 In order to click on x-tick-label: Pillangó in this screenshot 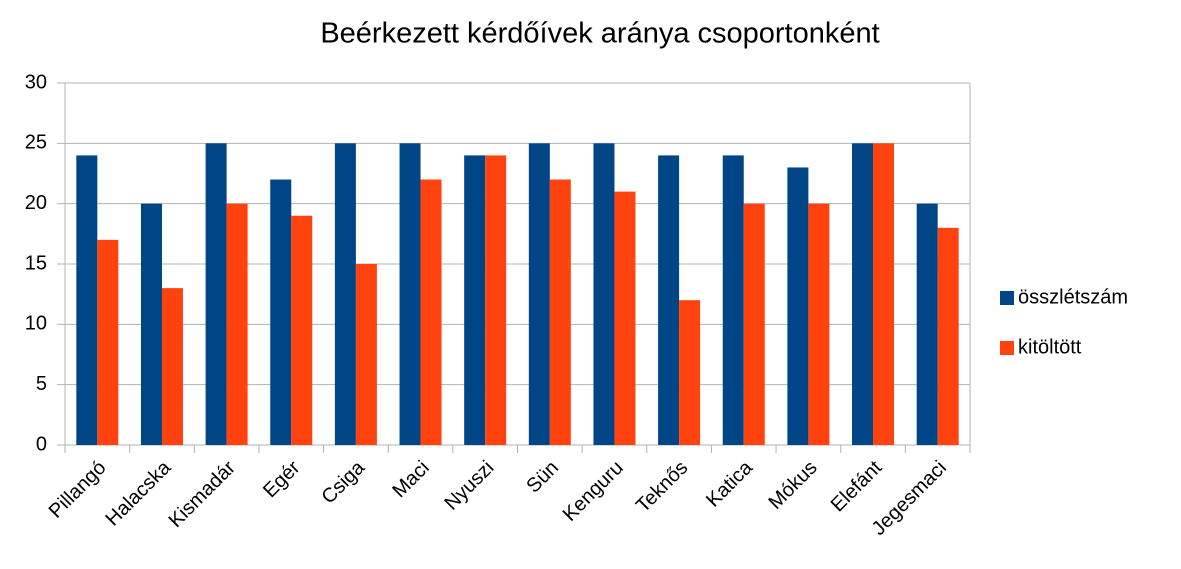, I will do `click(78, 490)`.